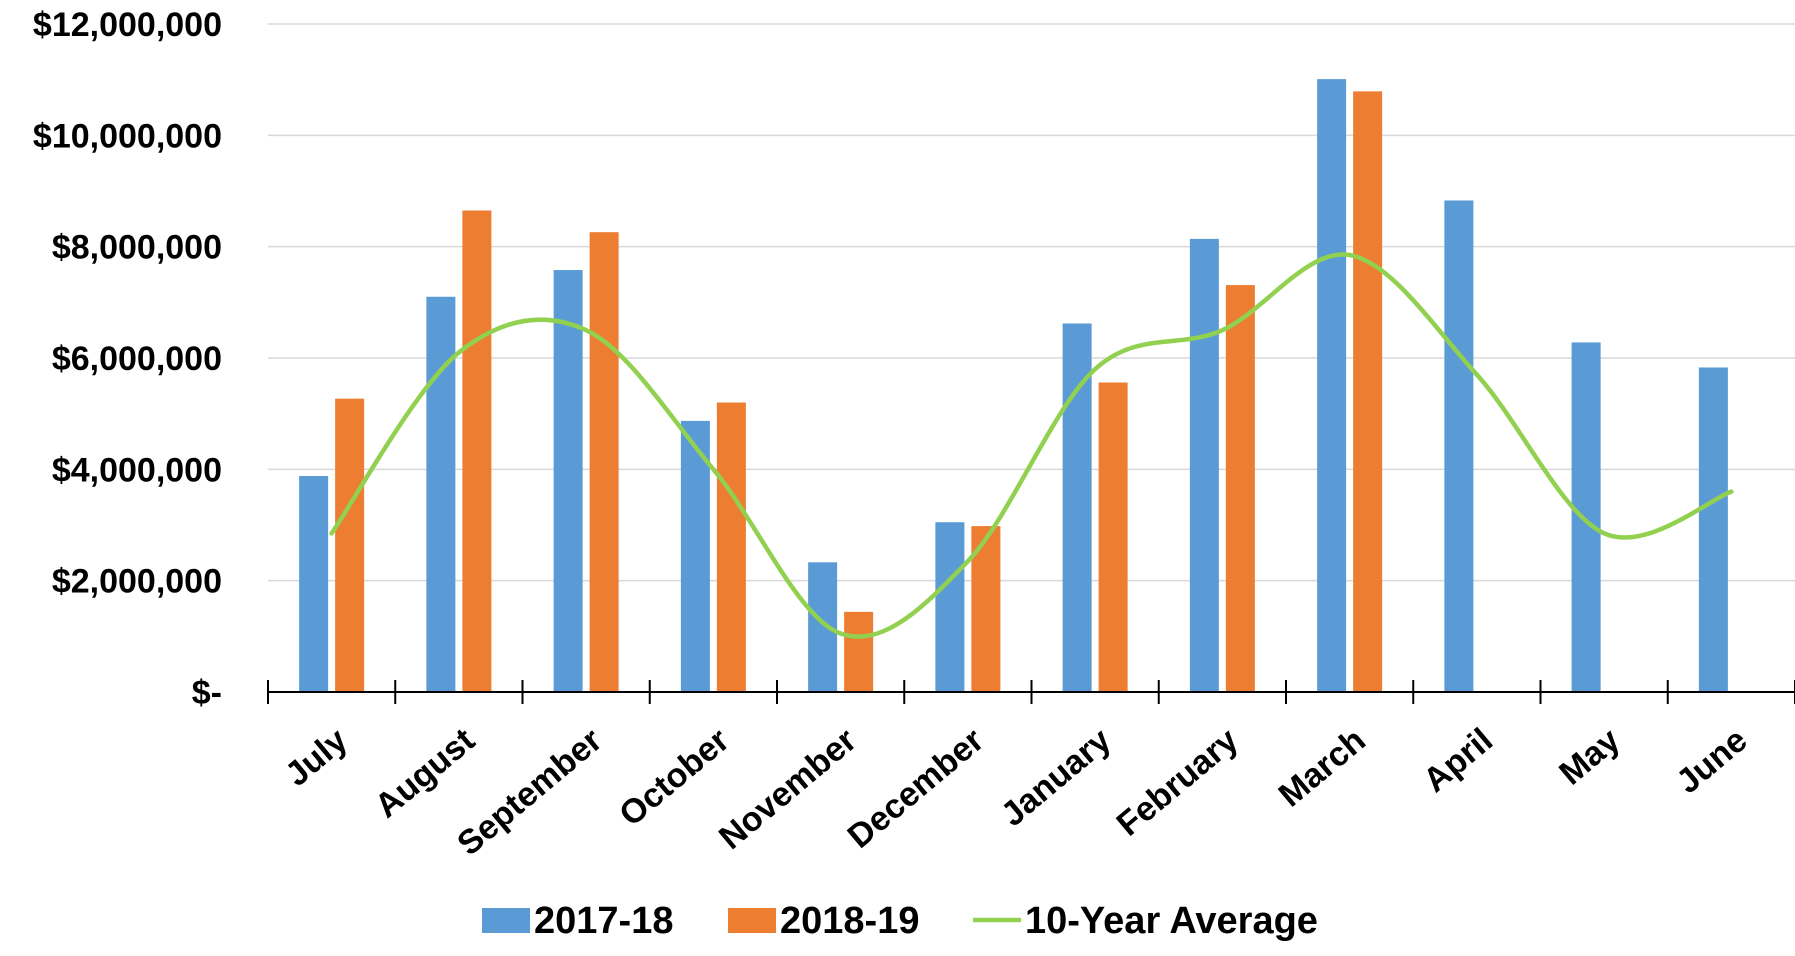 The height and width of the screenshot is (956, 1795). What do you see at coordinates (207, 693) in the screenshot?
I see `y-tick-label: $-` at bounding box center [207, 693].